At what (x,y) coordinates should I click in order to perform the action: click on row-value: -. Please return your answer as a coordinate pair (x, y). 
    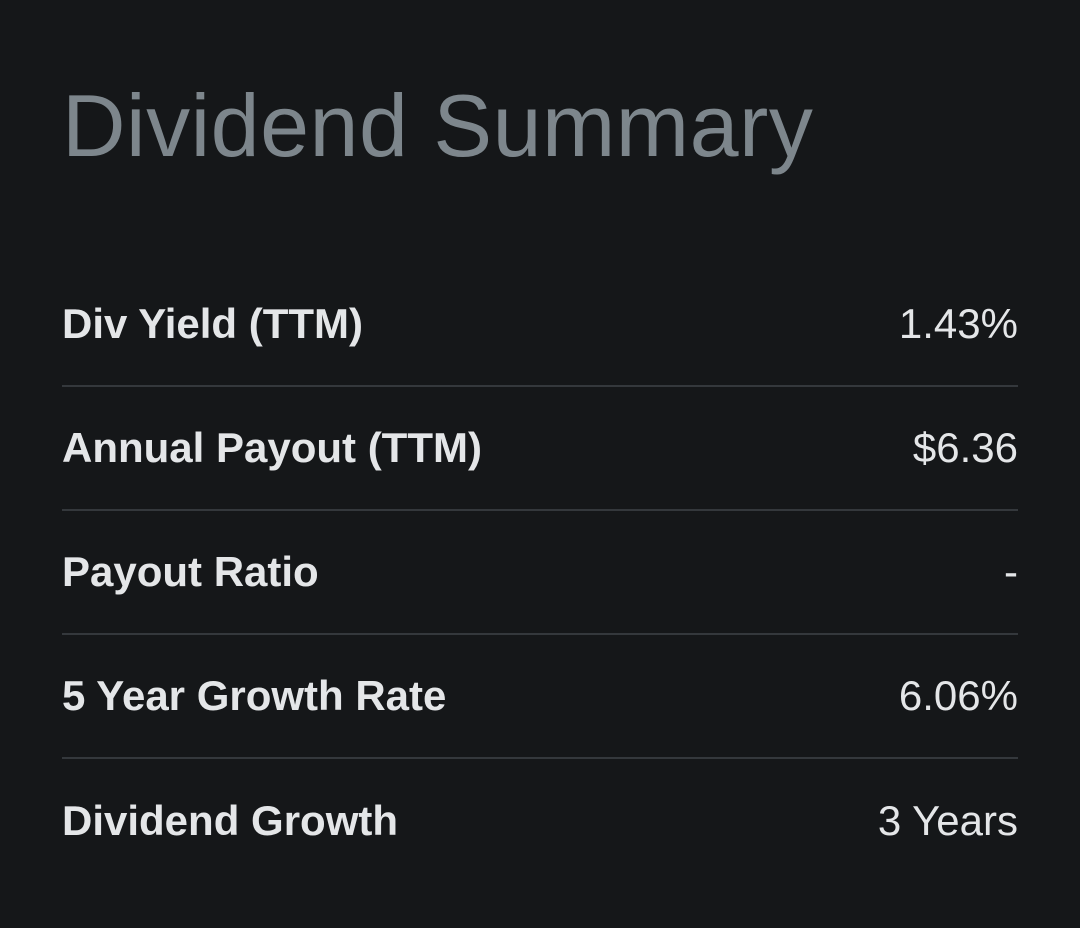
    Looking at the image, I should click on (1011, 571).